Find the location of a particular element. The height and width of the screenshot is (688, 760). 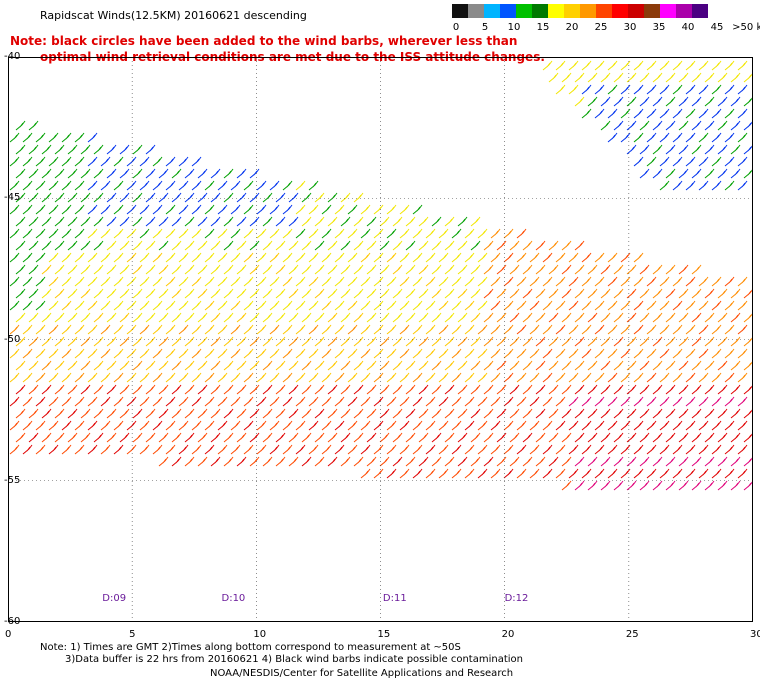

x-axis-label: 0 is located at coordinates (8, 634).